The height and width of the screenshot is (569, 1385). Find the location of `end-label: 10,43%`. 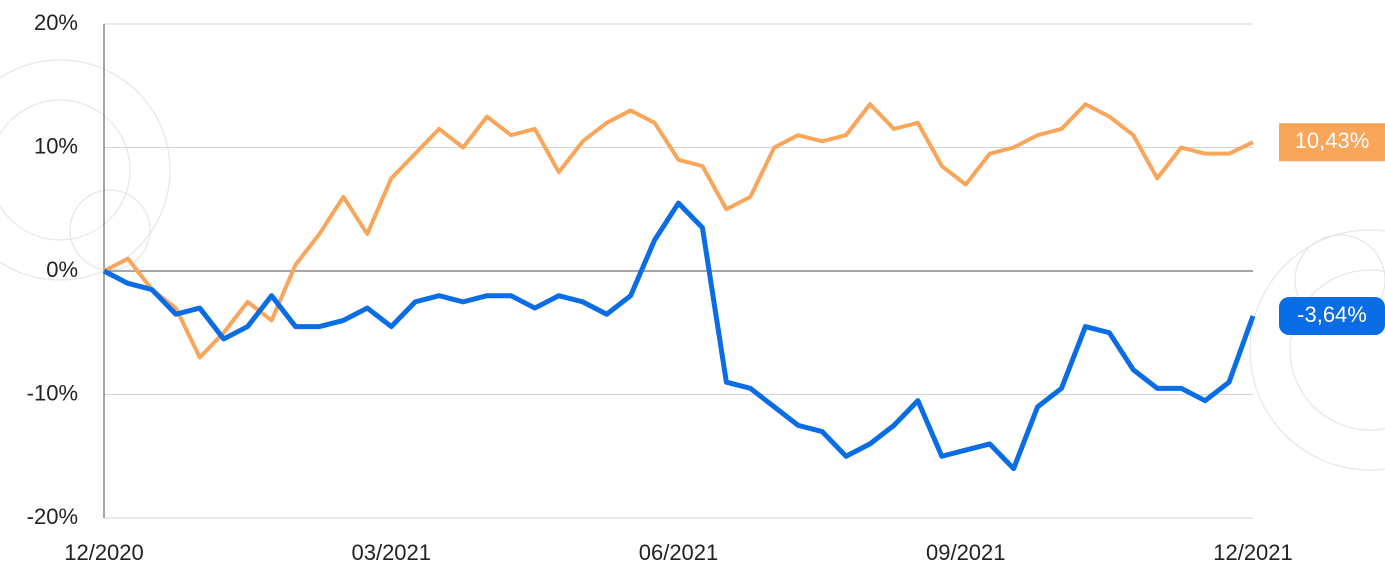

end-label: 10,43% is located at coordinates (1332, 140).